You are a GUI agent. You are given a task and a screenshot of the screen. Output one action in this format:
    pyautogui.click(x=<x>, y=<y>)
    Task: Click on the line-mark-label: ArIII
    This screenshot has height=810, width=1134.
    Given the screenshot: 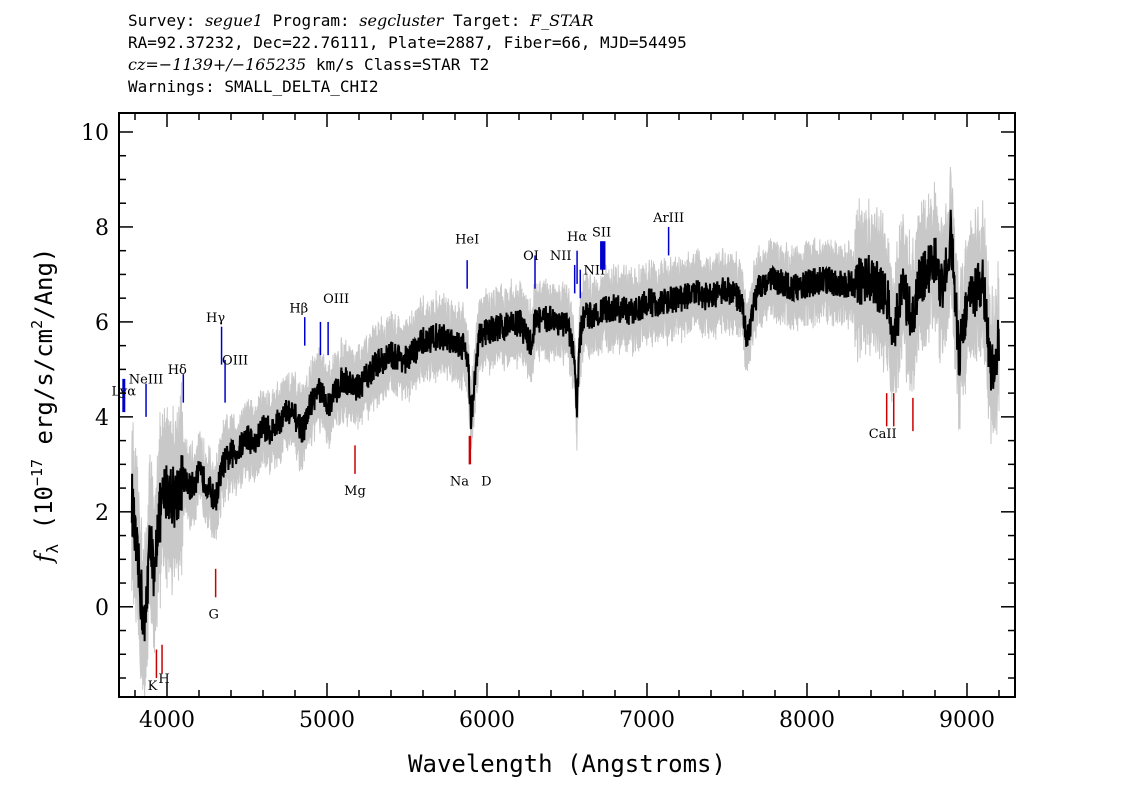 What is the action you would take?
    pyautogui.click(x=668, y=218)
    